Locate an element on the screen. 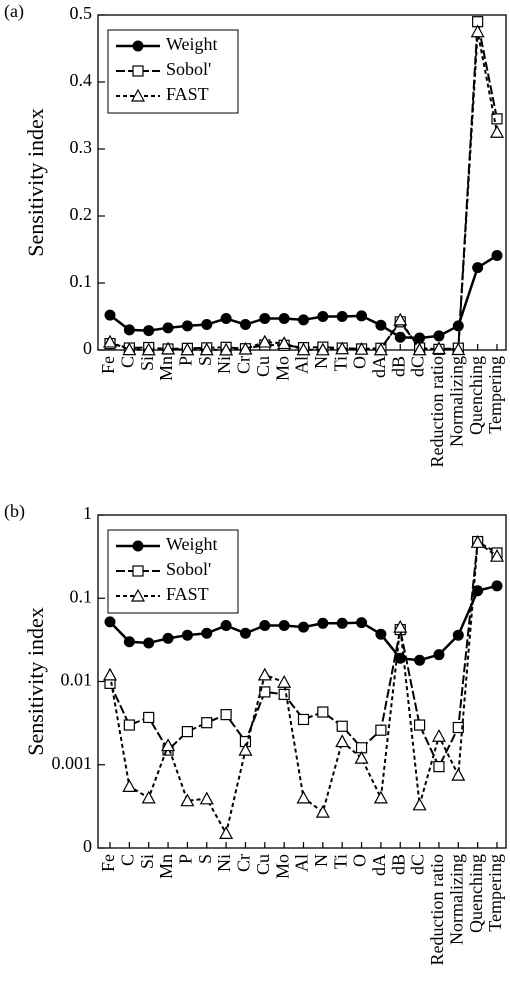 This screenshot has height=987, width=510. x-tick-label: Fe is located at coordinates (108, 365).